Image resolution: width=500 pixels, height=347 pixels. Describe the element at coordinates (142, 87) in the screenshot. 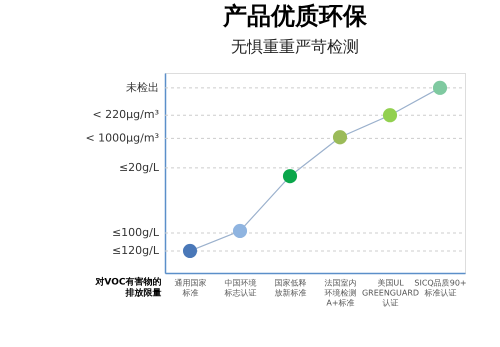

I see `ref-line-label: 未检出` at that location.